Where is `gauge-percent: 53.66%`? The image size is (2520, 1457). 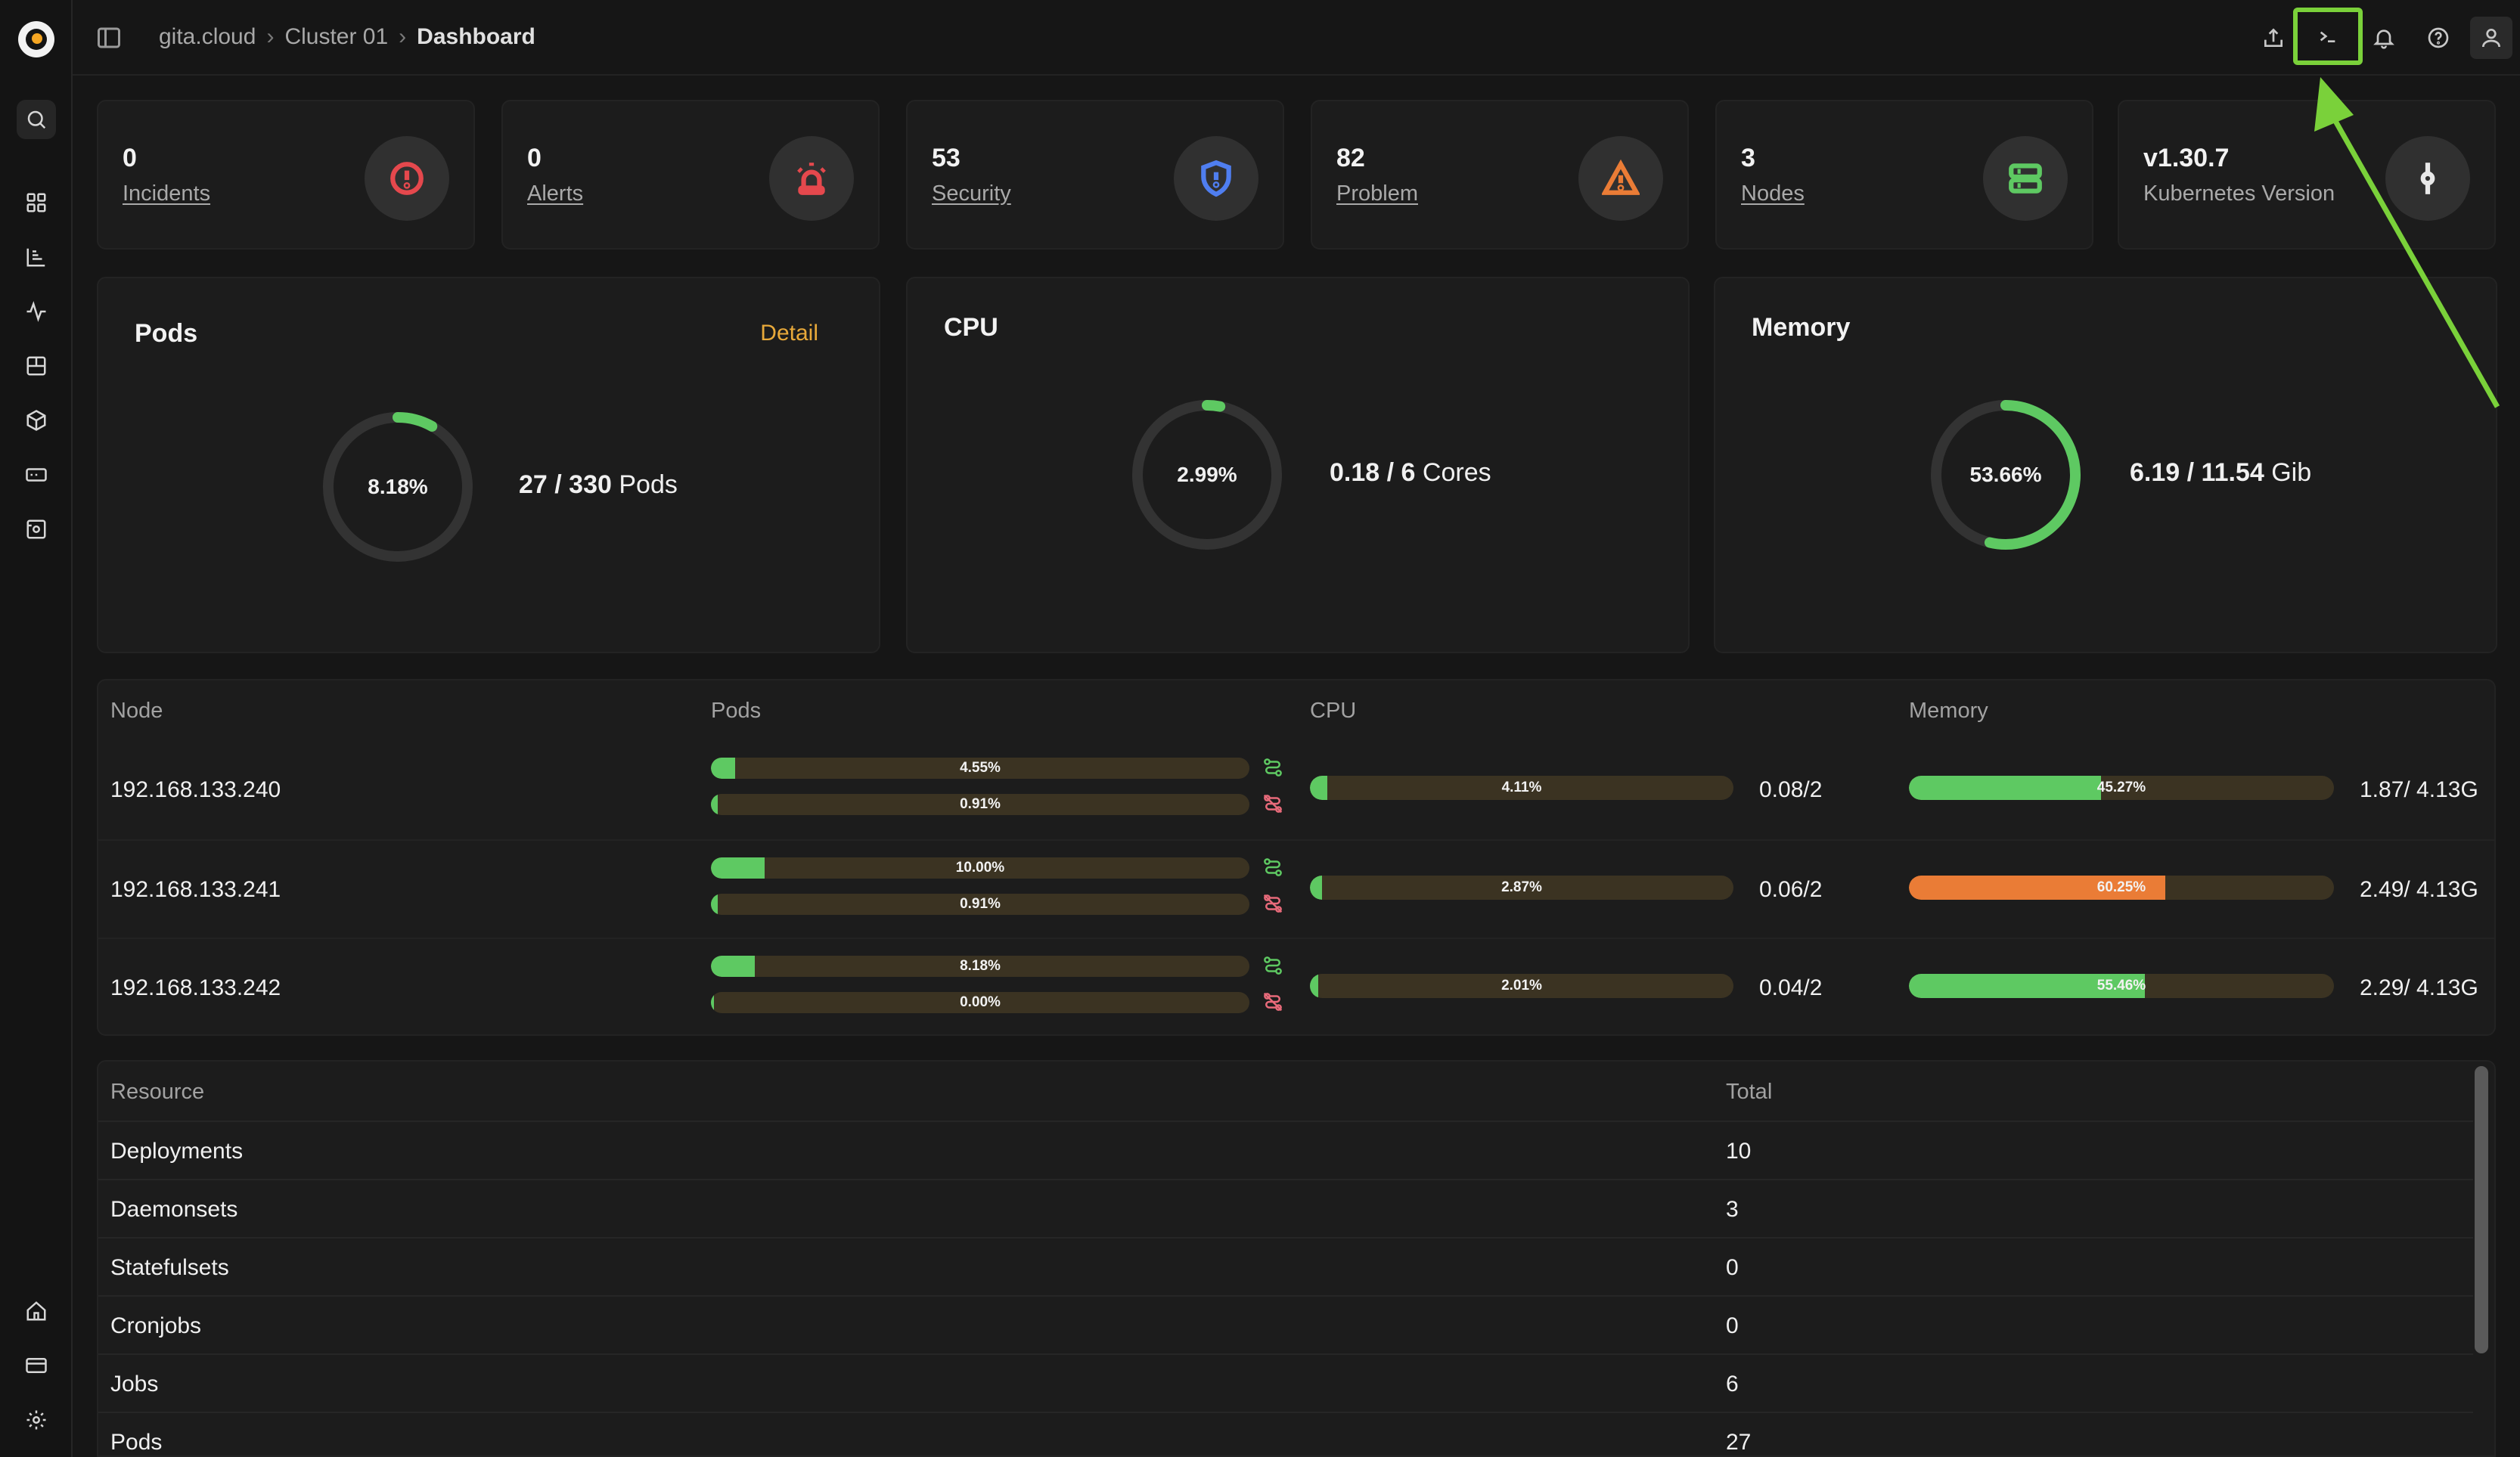 gauge-percent: 53.66% is located at coordinates (2005, 474).